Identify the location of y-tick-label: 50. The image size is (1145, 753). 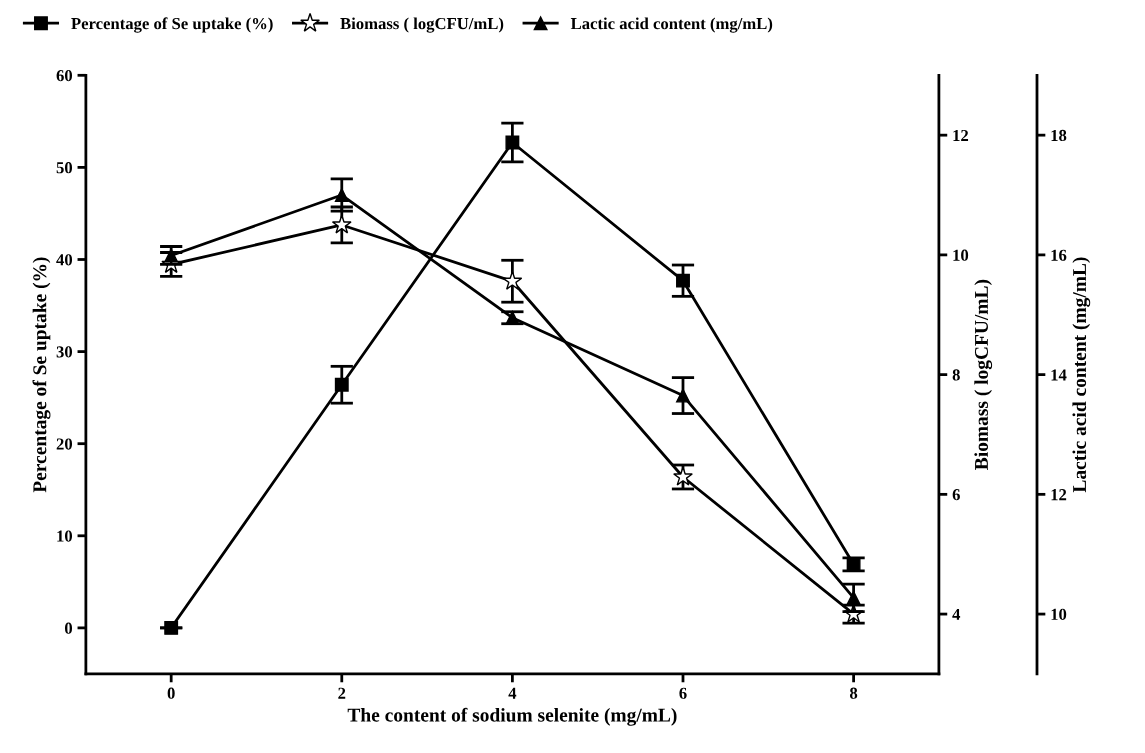
(64, 168).